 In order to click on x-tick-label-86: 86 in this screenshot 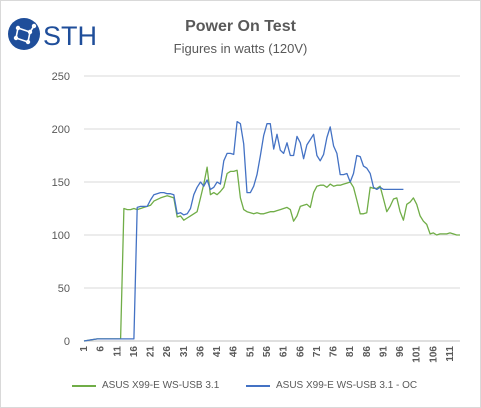, I will do `click(367, 352)`.